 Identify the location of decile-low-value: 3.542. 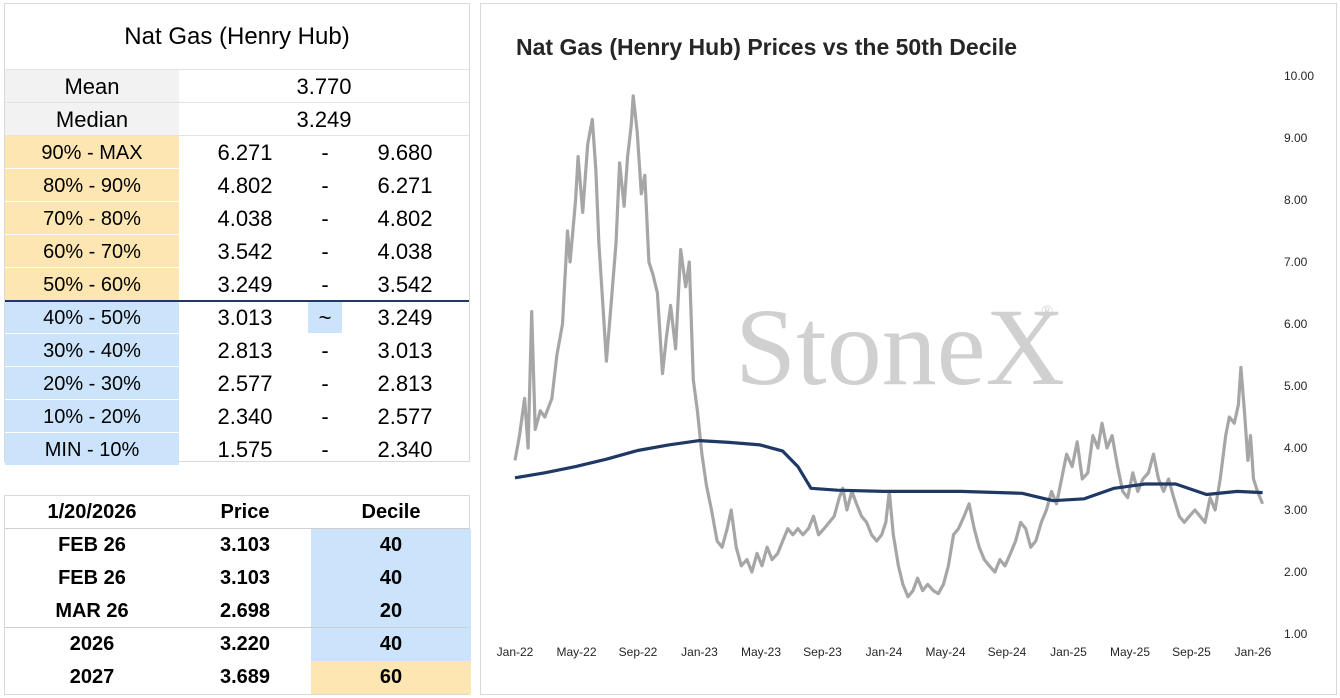
(245, 251).